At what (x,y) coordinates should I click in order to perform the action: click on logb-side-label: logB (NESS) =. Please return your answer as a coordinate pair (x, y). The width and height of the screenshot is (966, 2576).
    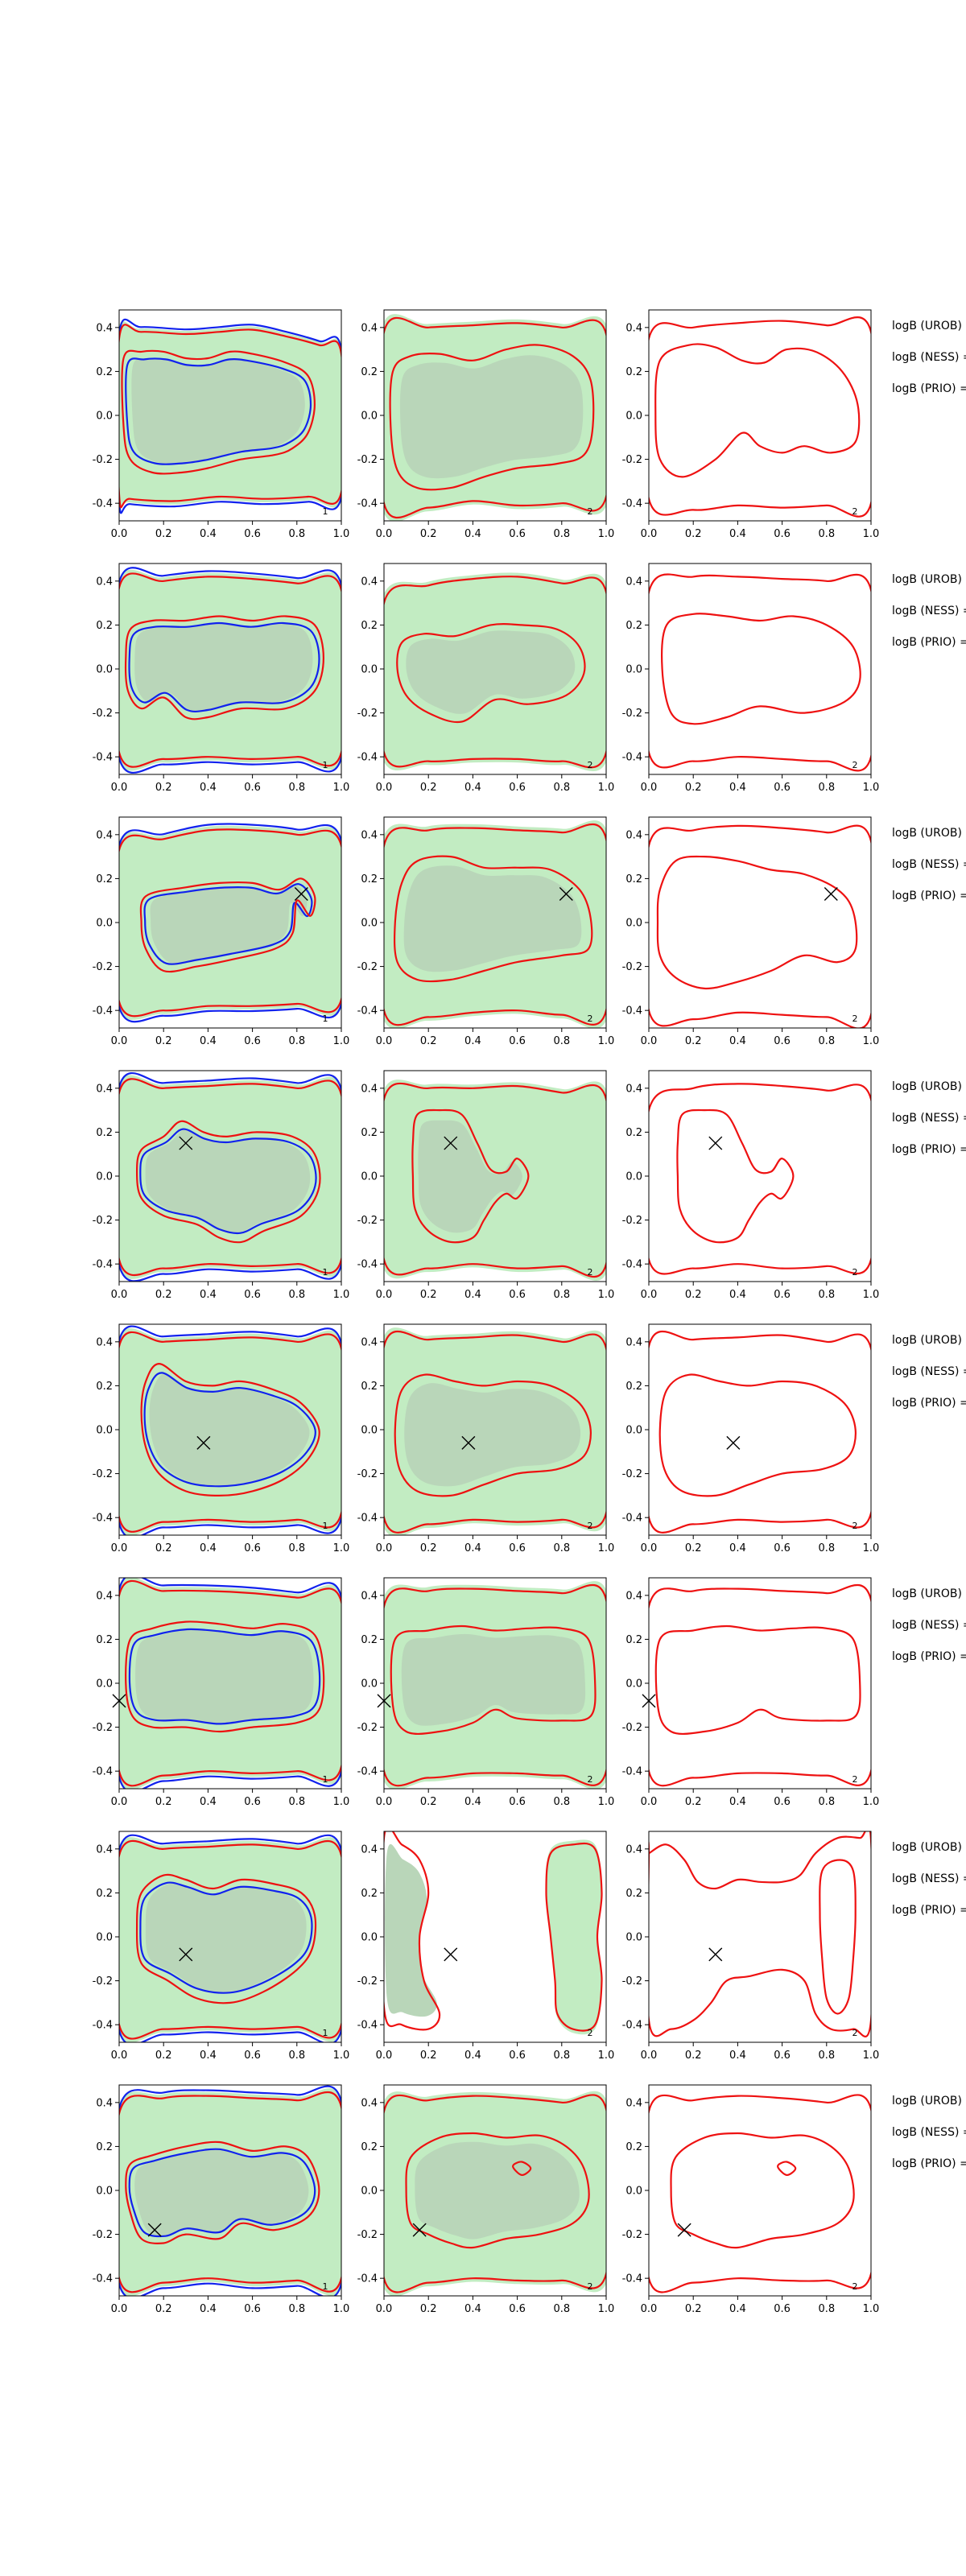
    Looking at the image, I should click on (929, 1118).